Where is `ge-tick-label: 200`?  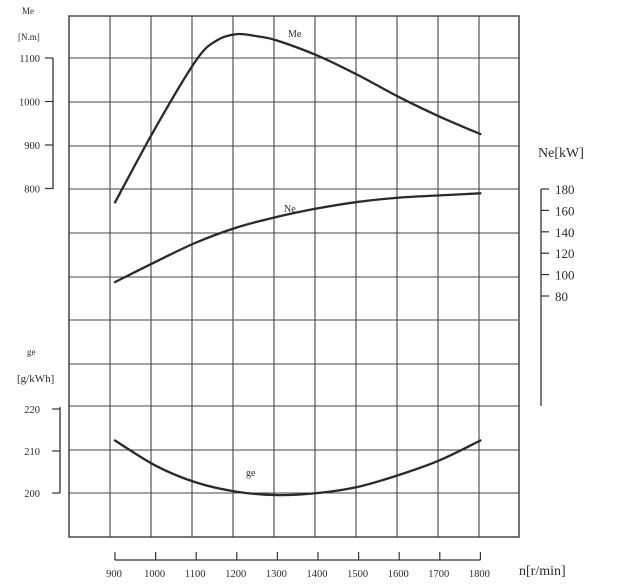 ge-tick-label: 200 is located at coordinates (32, 494).